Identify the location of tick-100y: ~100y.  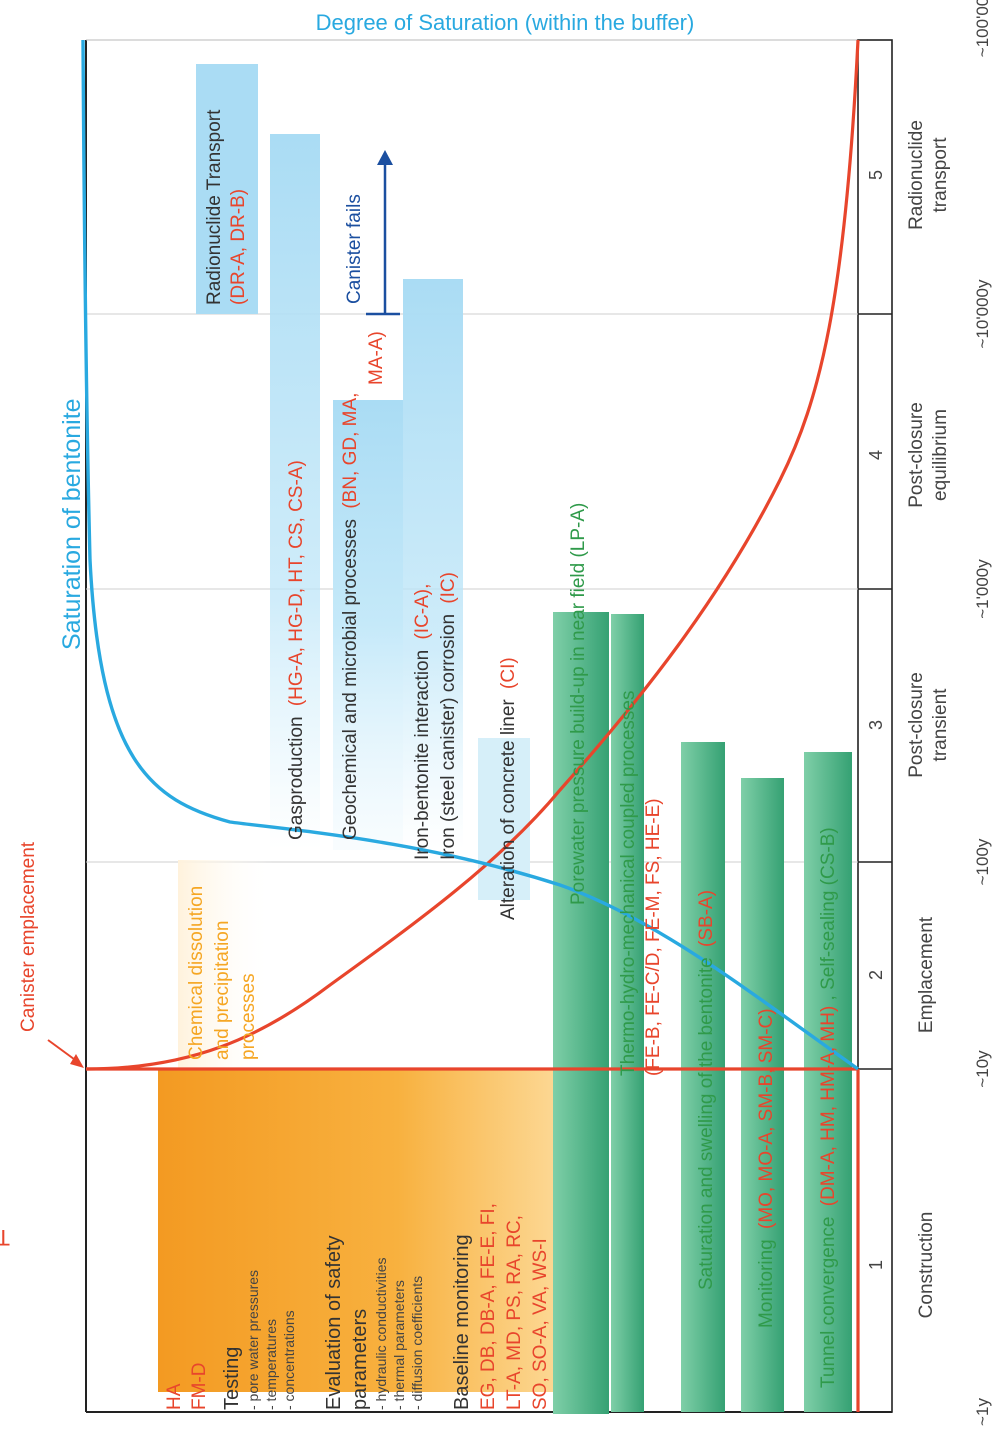
(982, 861).